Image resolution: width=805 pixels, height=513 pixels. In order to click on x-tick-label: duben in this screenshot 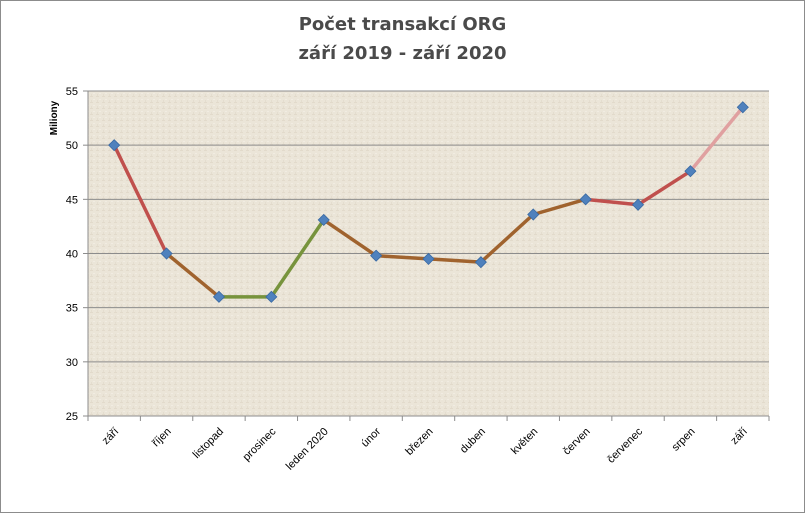, I will do `click(473, 441)`.